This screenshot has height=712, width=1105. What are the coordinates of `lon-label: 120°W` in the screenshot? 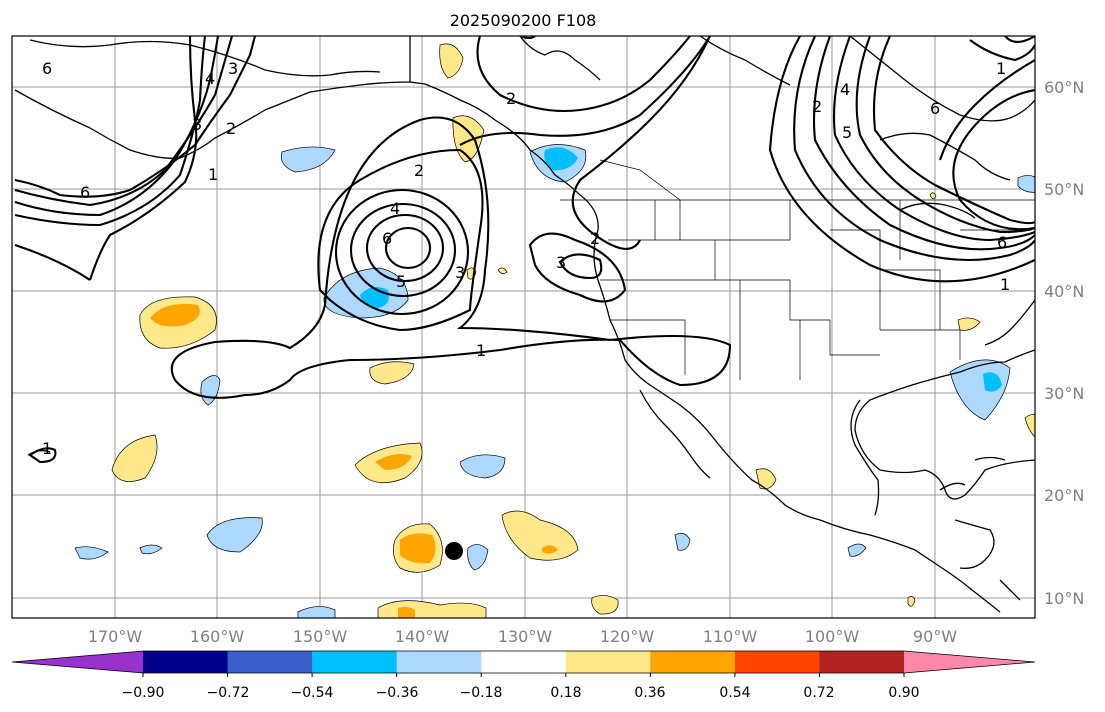 It's located at (627, 636).